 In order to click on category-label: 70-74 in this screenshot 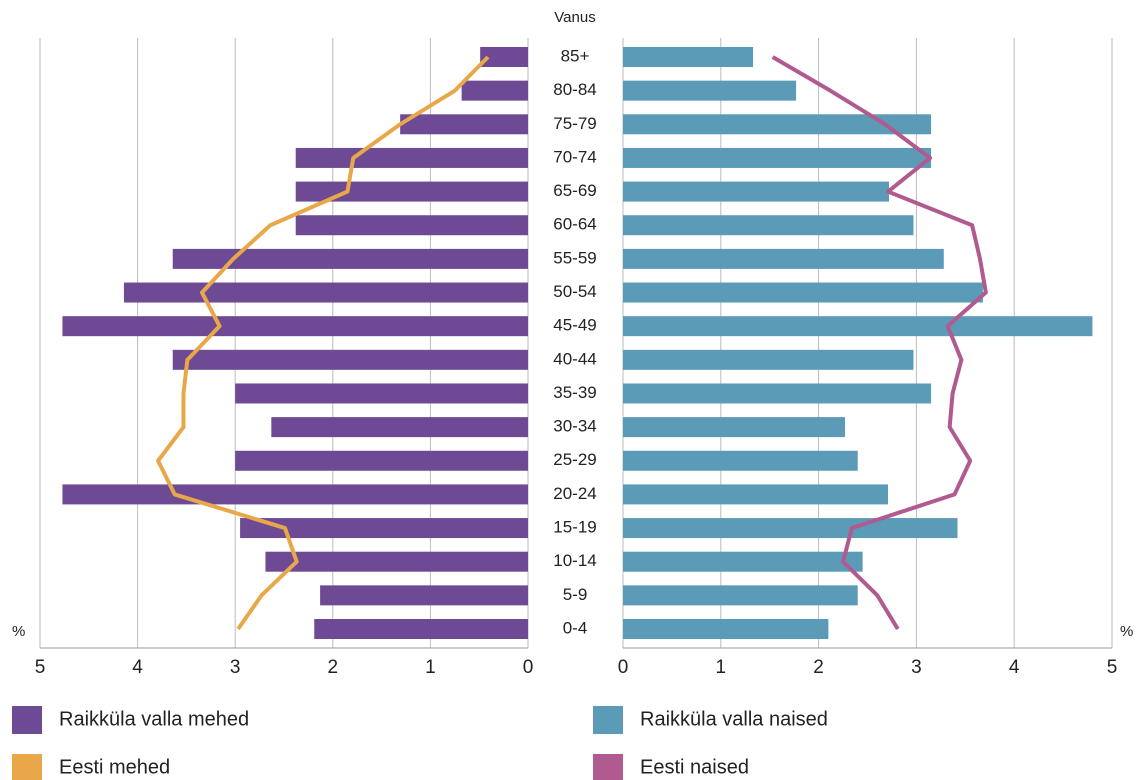, I will do `click(574, 156)`.